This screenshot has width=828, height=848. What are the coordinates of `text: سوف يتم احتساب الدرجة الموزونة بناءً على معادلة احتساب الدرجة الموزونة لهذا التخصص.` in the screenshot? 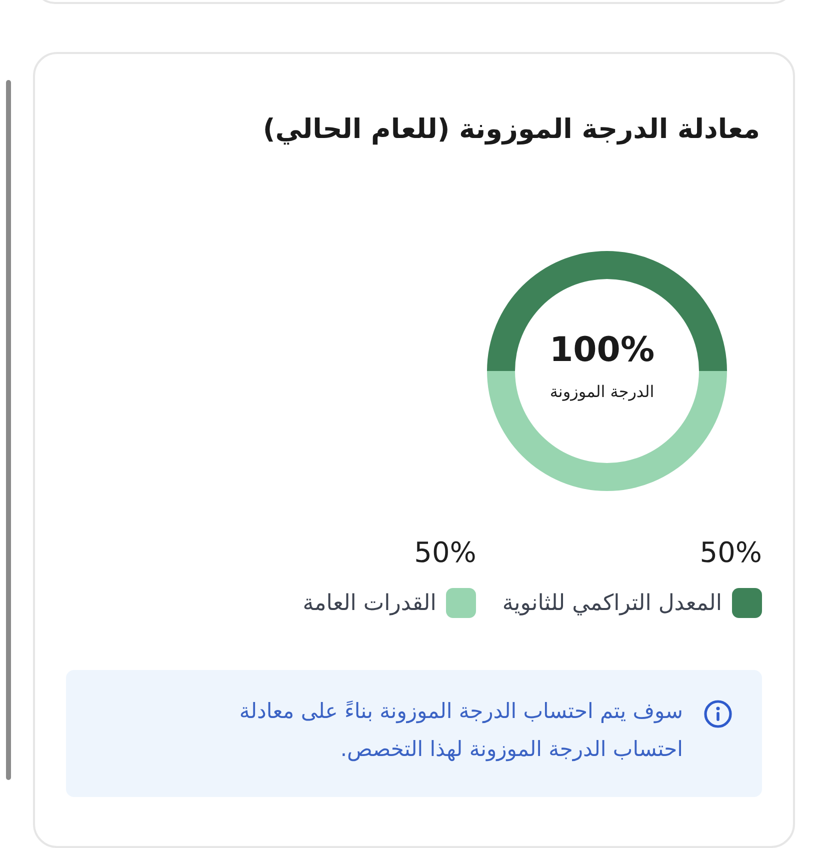 It's located at (460, 731).